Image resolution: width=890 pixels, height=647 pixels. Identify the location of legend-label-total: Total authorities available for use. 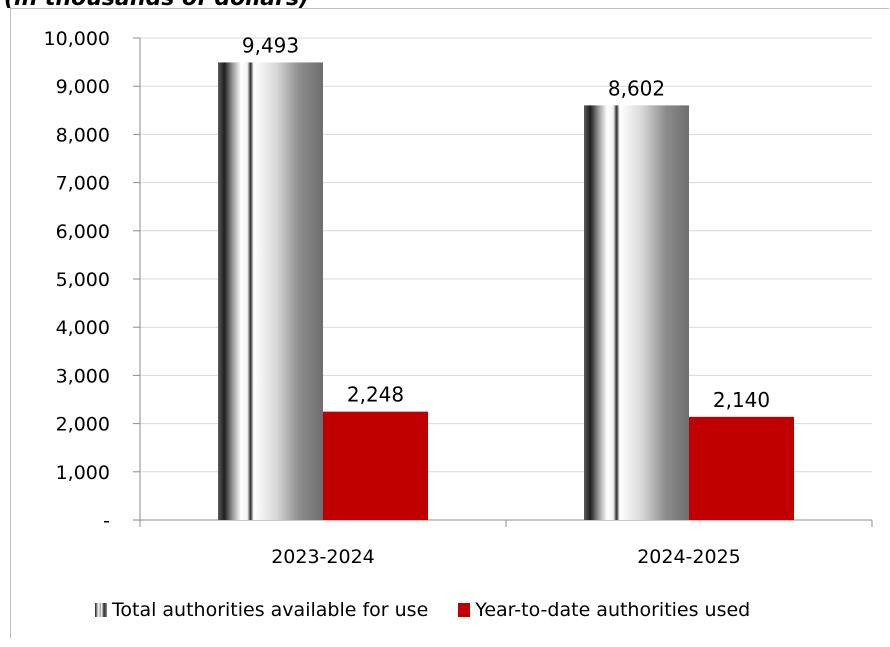
(270, 610).